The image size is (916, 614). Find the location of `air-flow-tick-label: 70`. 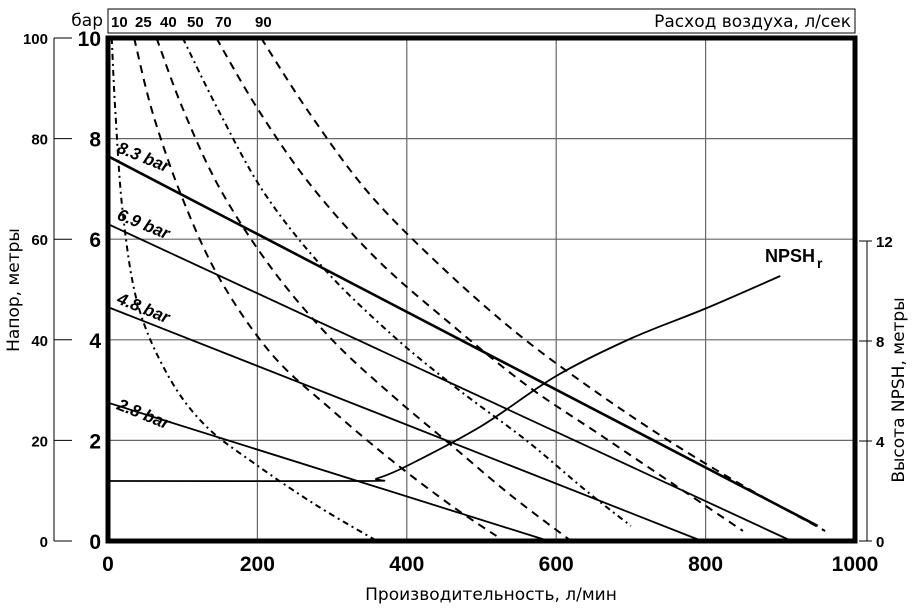

air-flow-tick-label: 70 is located at coordinates (223, 22).